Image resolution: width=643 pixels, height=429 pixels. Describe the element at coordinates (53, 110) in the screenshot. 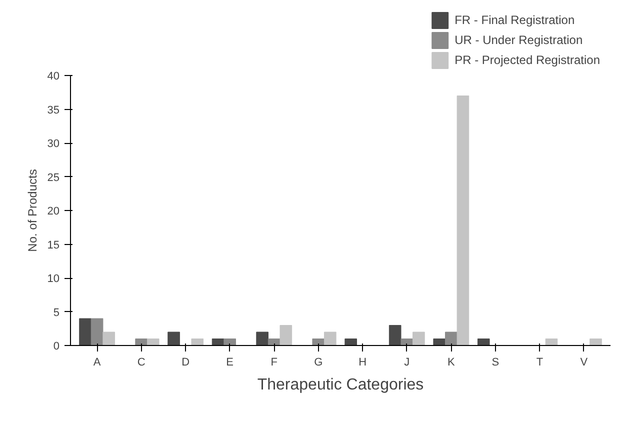

I see `y-tick-label: 35` at that location.